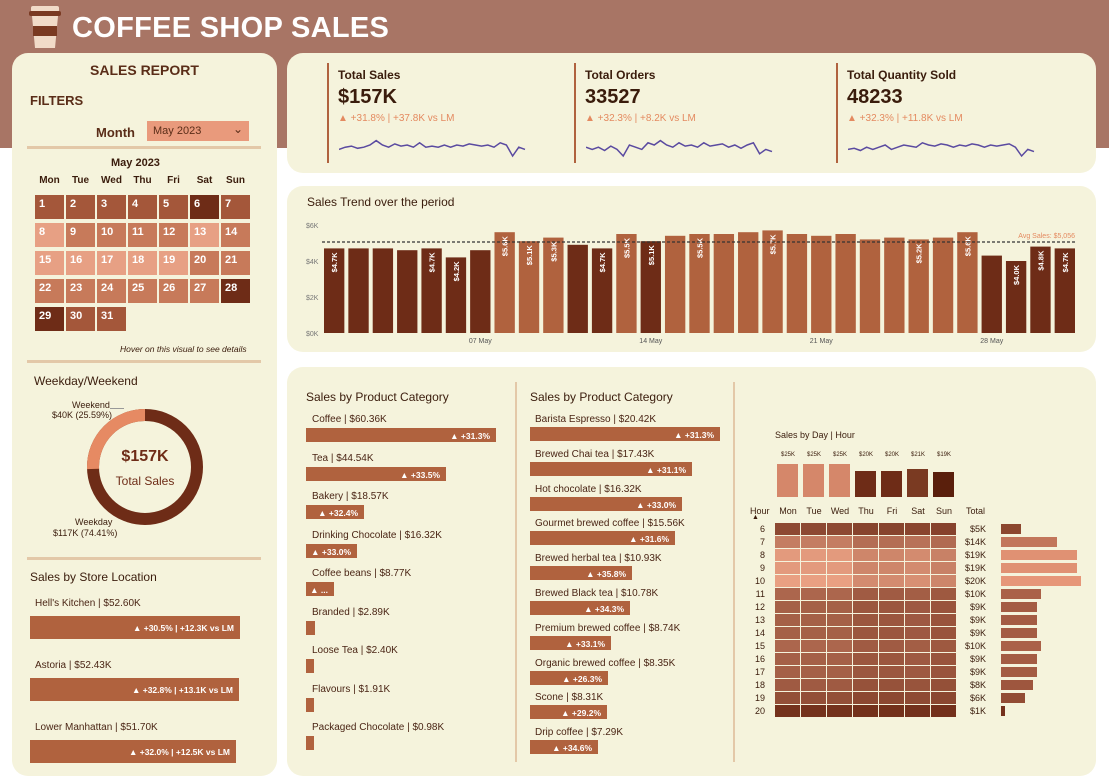 This screenshot has width=1109, height=783. I want to click on product-bar: ▲ +33.0%, so click(606, 503).